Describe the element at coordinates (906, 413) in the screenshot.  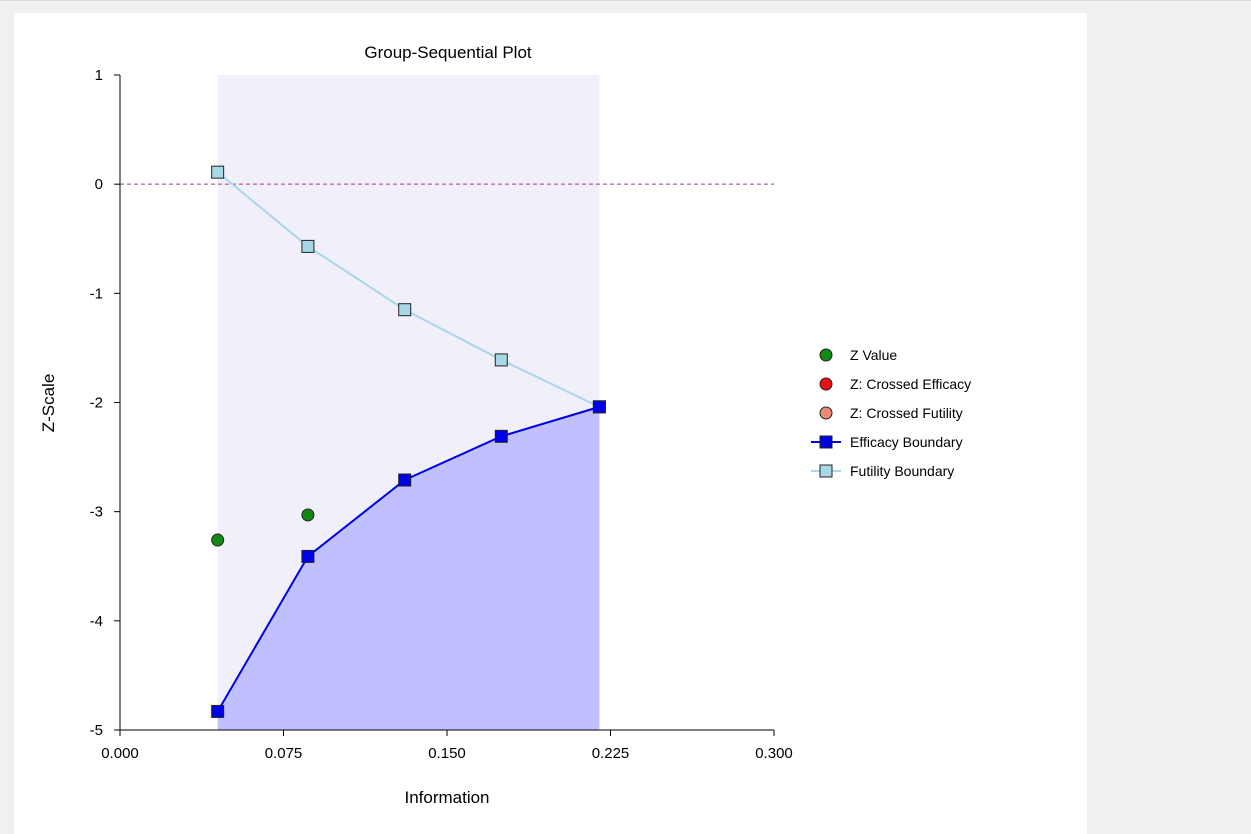
I see `legend-label-z-crossed-futility: Z: Crossed Futility` at that location.